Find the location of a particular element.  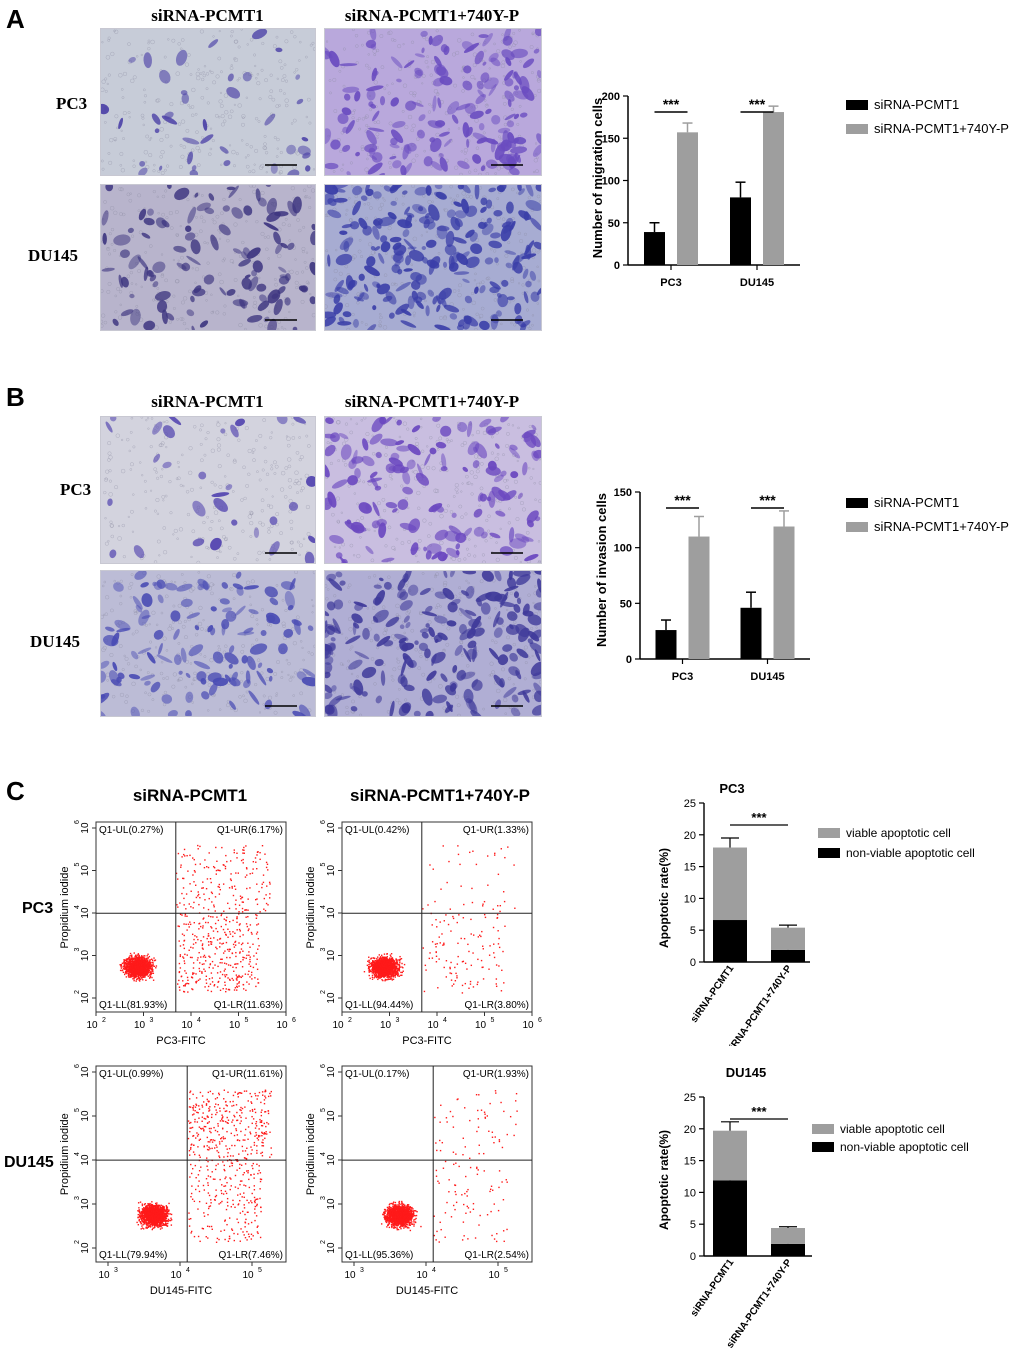

quadrant-label-ul: Q1-UL(0.42%) is located at coordinates (377, 830).